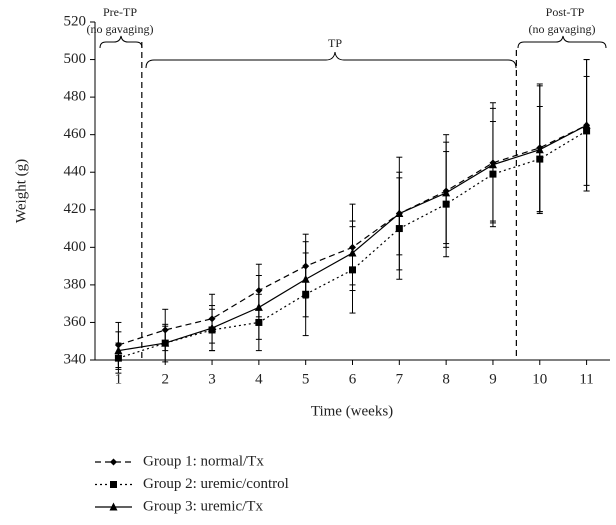 Image resolution: width=616 pixels, height=525 pixels. I want to click on y-axis-title: Weight (g), so click(21, 191).